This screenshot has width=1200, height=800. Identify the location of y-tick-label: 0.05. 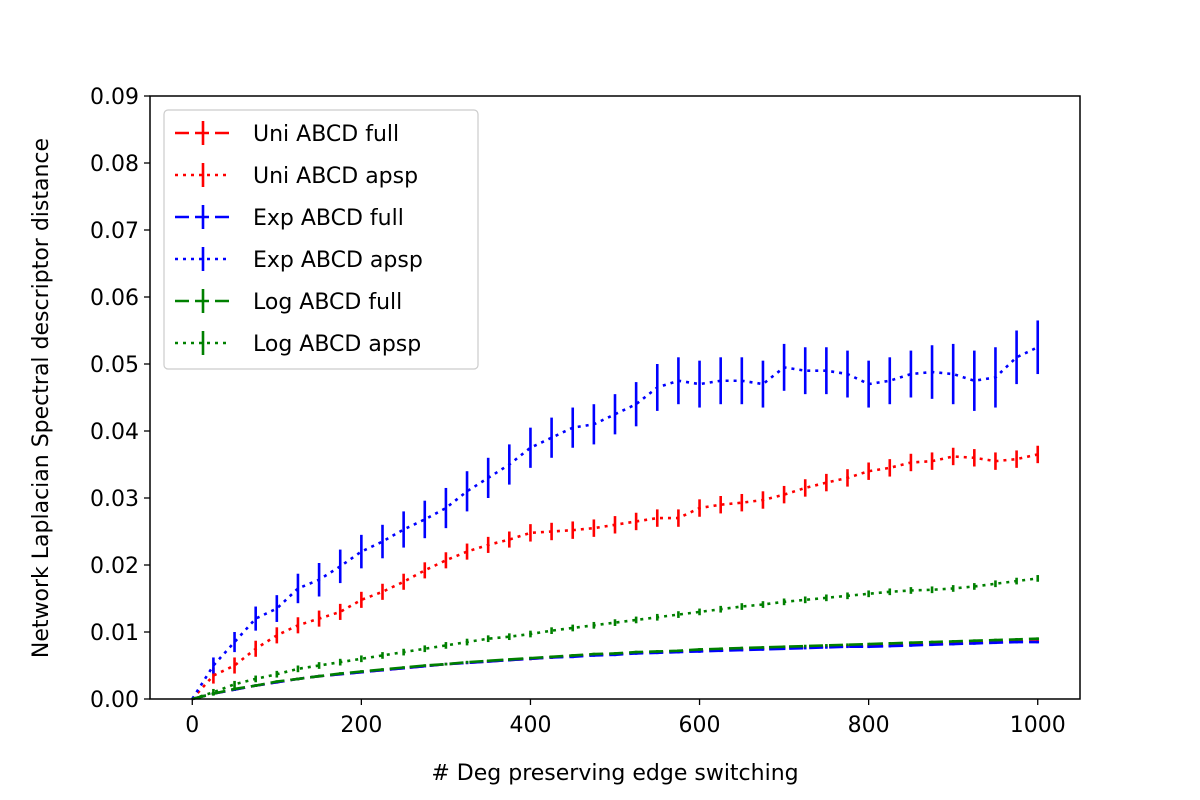
(114, 365).